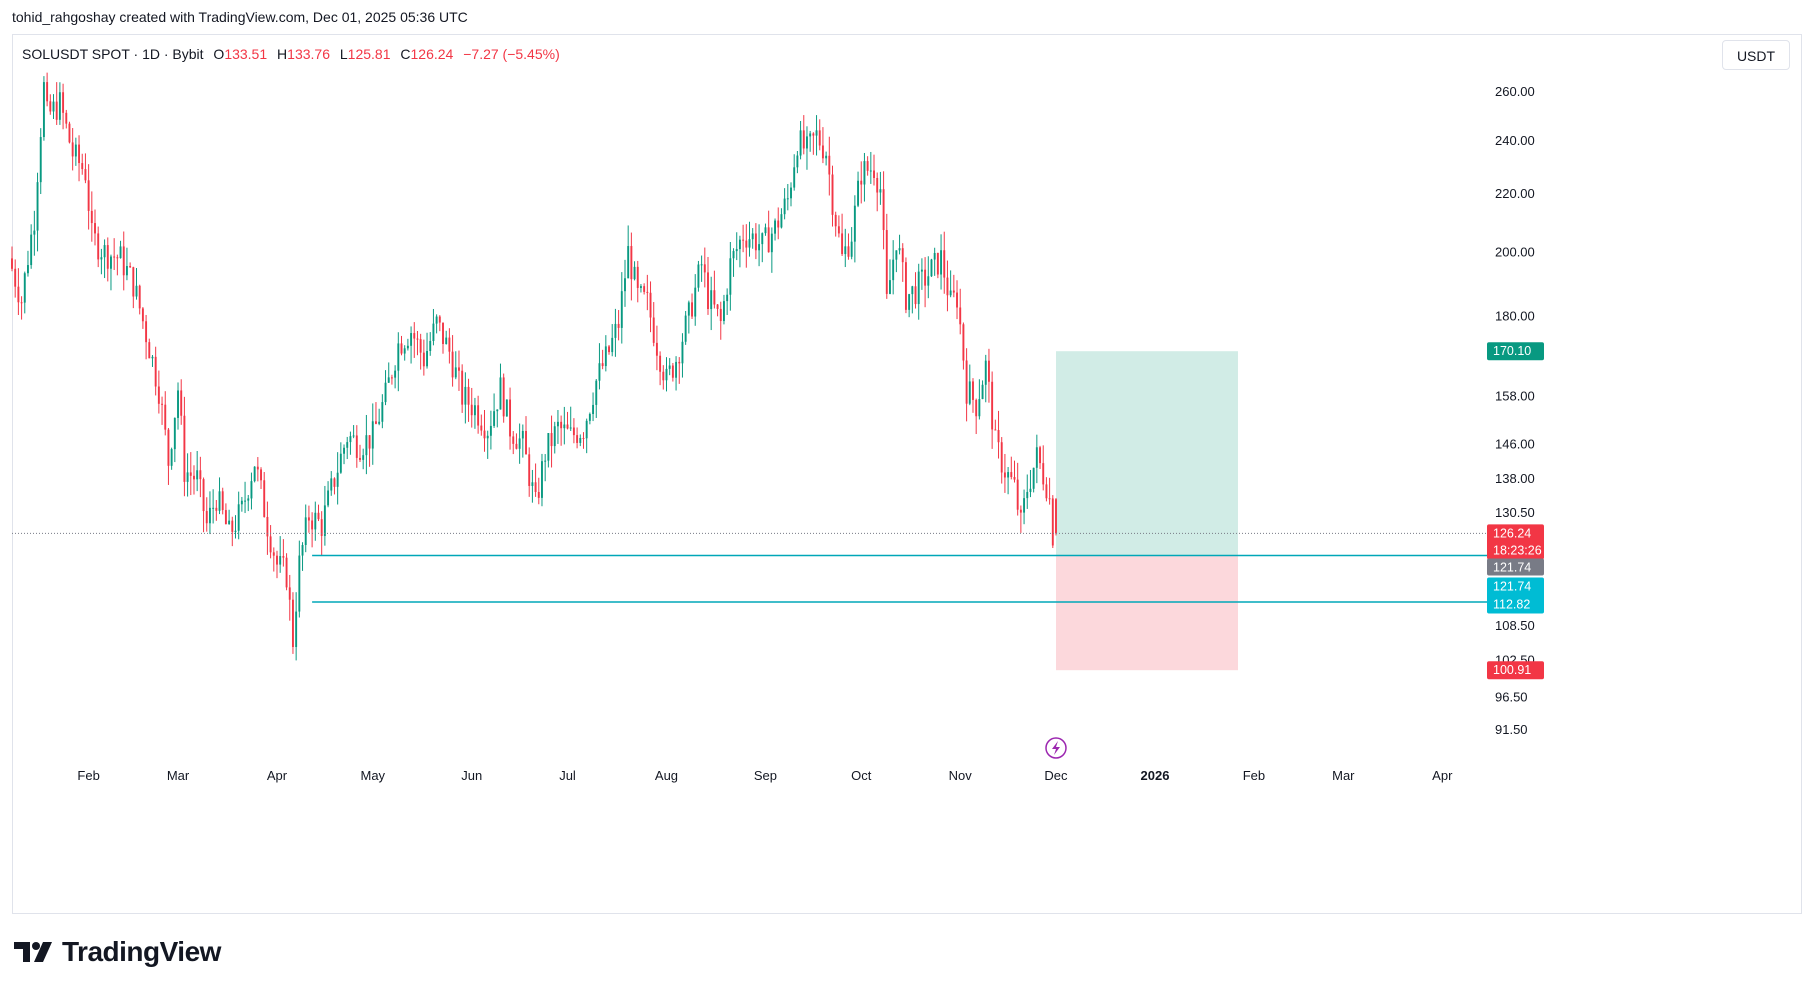  I want to click on close-label: C, so click(405, 54).